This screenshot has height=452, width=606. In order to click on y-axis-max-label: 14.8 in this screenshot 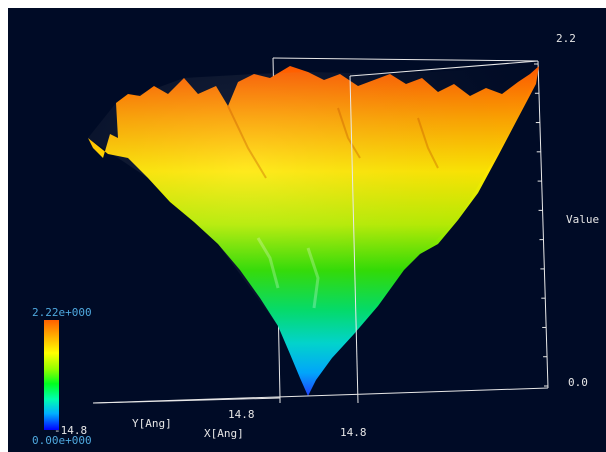, I will do `click(241, 414)`.